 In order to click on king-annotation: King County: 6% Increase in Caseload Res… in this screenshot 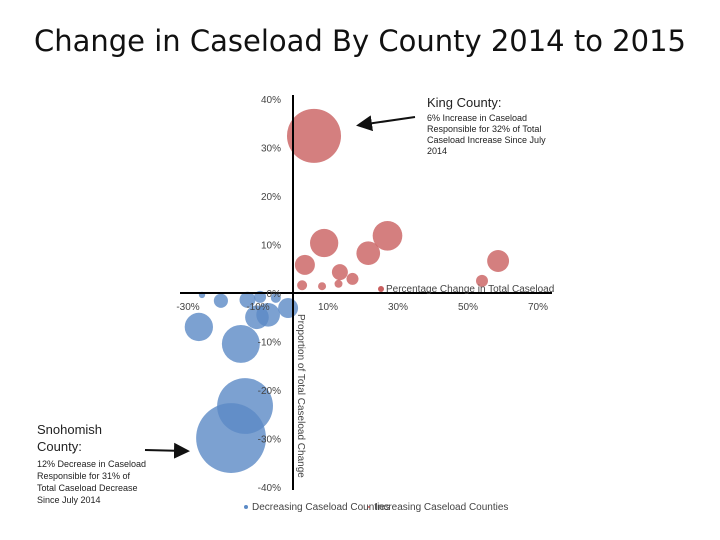, I will do `click(489, 126)`.